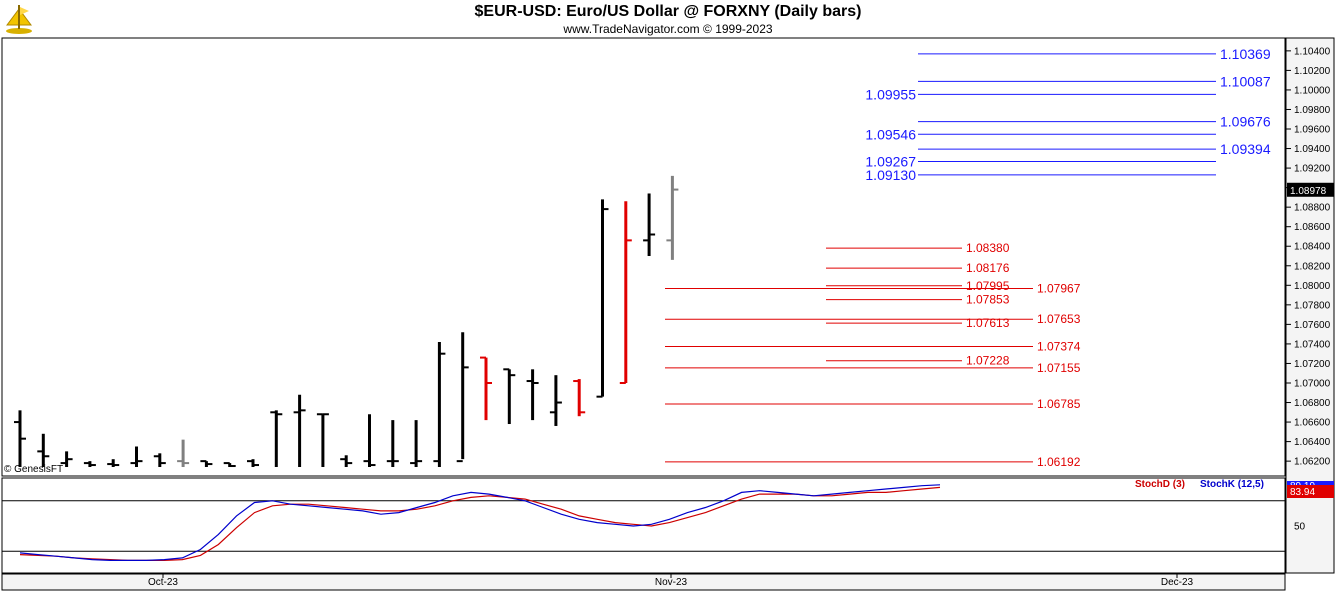 This screenshot has height=591, width=1336. What do you see at coordinates (890, 162) in the screenshot?
I see `blue-level-label: 1.09267` at bounding box center [890, 162].